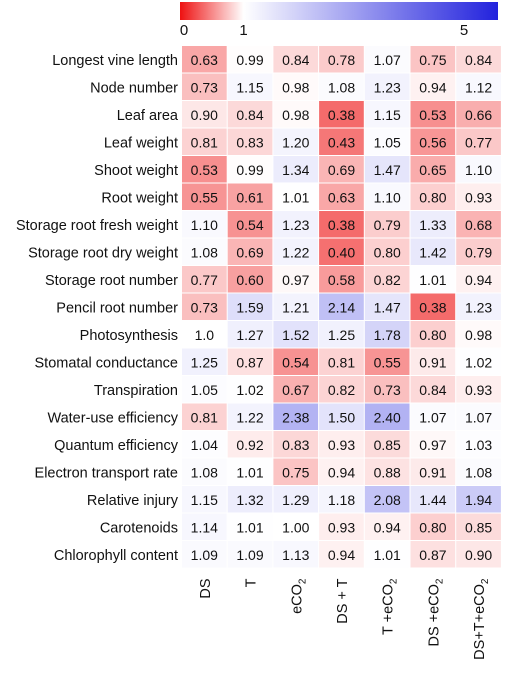  Describe the element at coordinates (341, 142) in the screenshot. I see `cell-value-label: 0.43` at that location.